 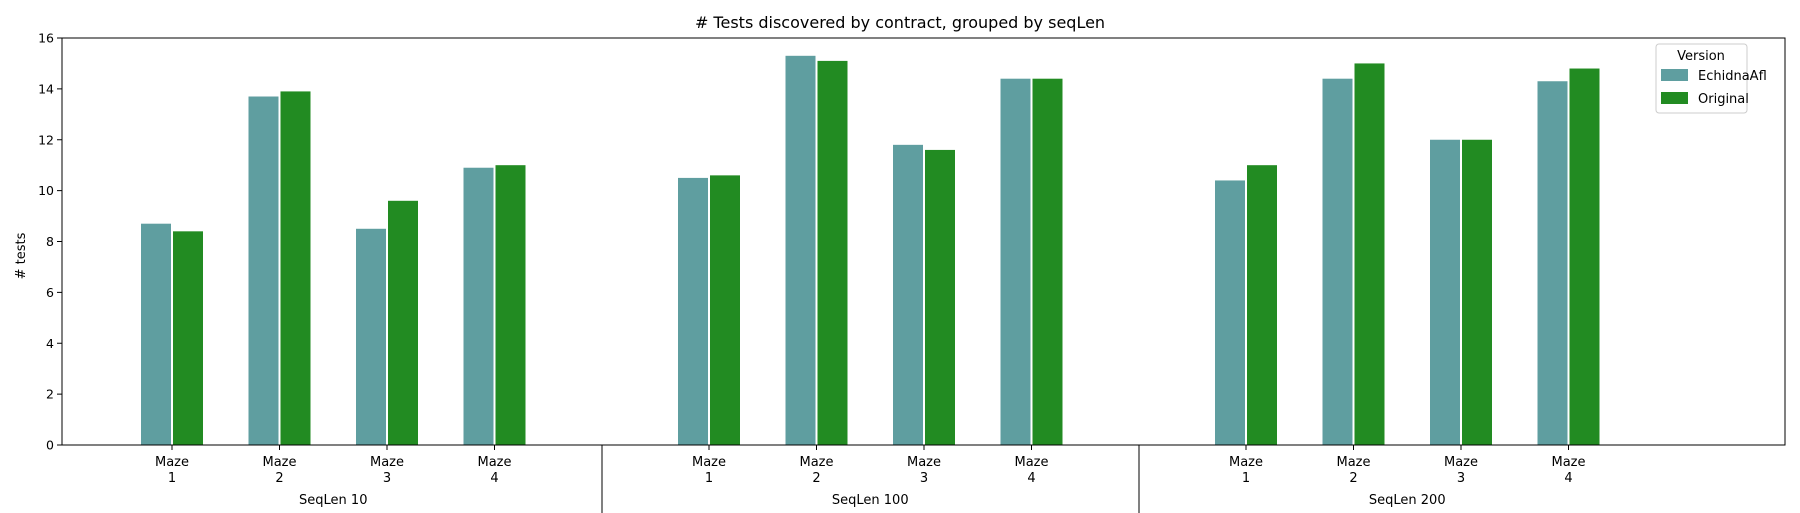 I want to click on y-tick-label: 10, so click(x=46, y=190).